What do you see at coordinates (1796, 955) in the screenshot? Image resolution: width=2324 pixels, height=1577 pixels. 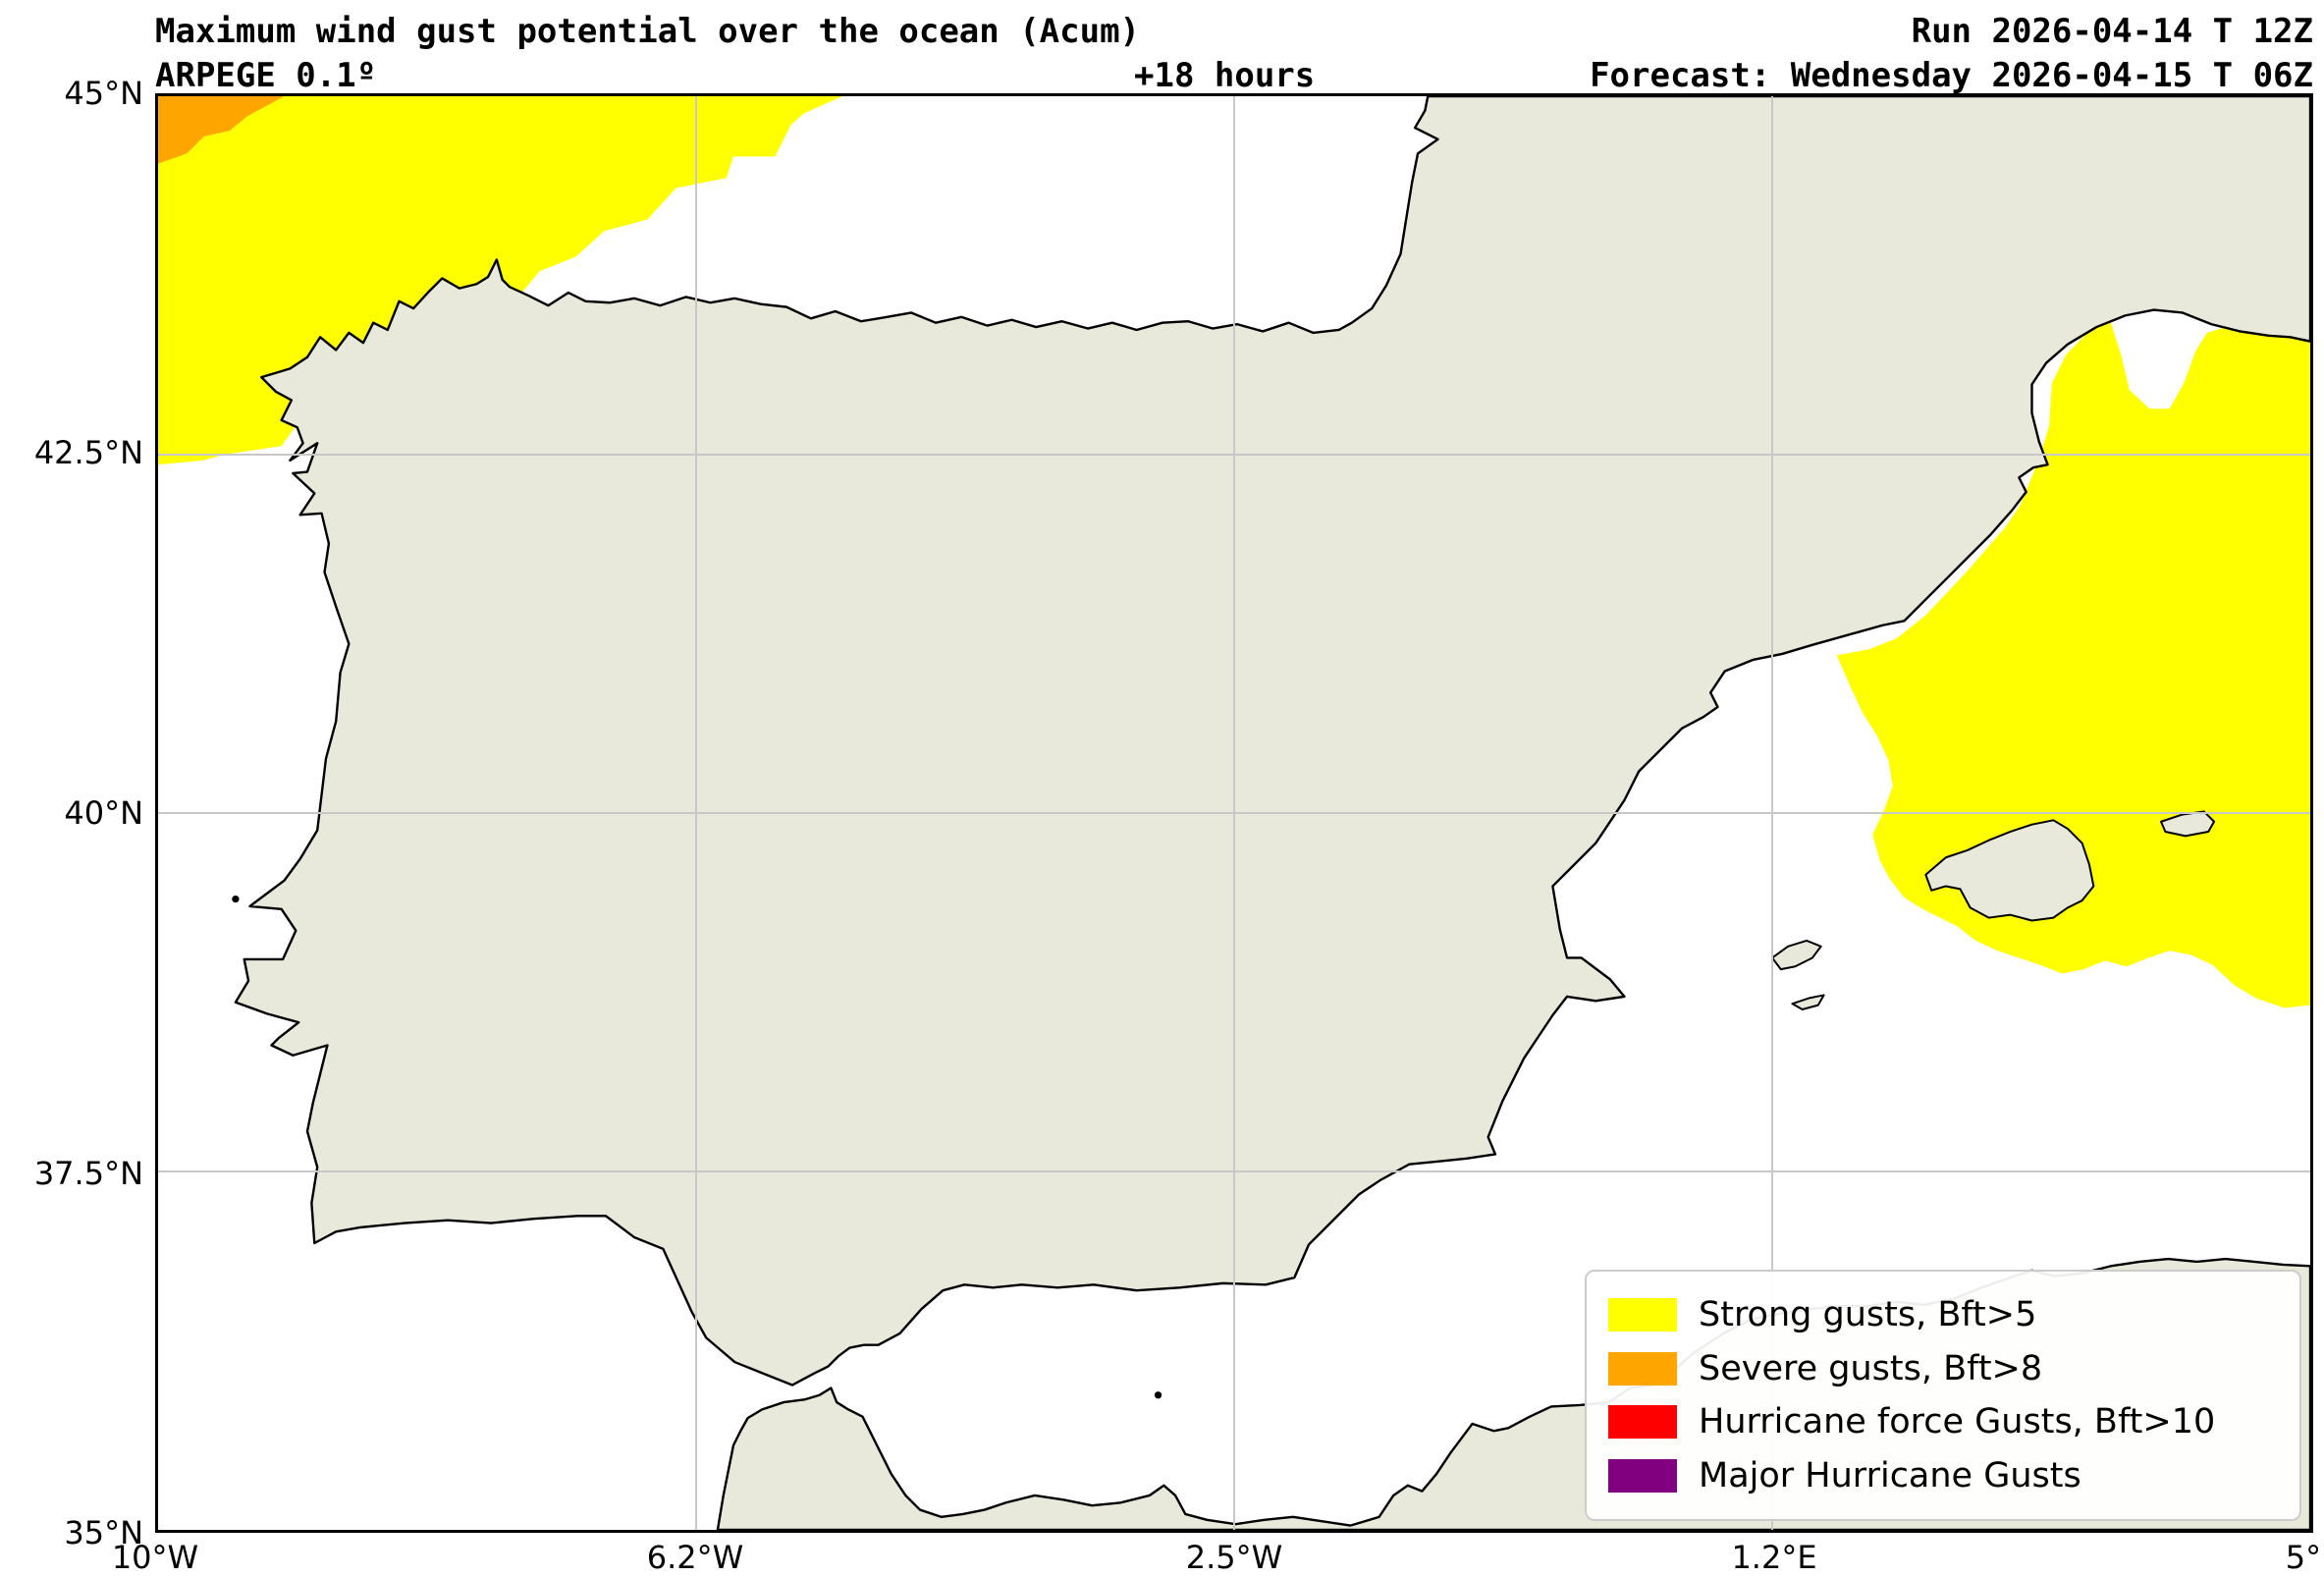 I see `island-ibiza` at bounding box center [1796, 955].